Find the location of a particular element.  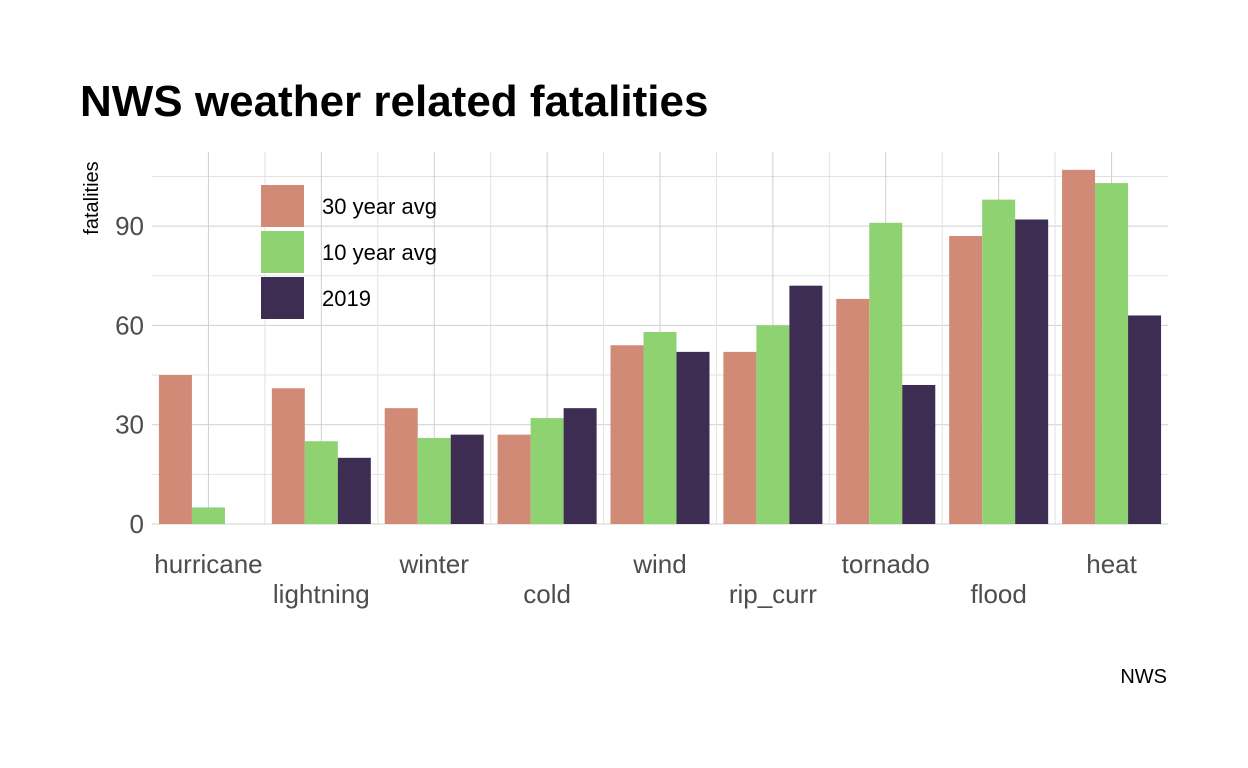

legend-label: 30 year avg is located at coordinates (379, 206).